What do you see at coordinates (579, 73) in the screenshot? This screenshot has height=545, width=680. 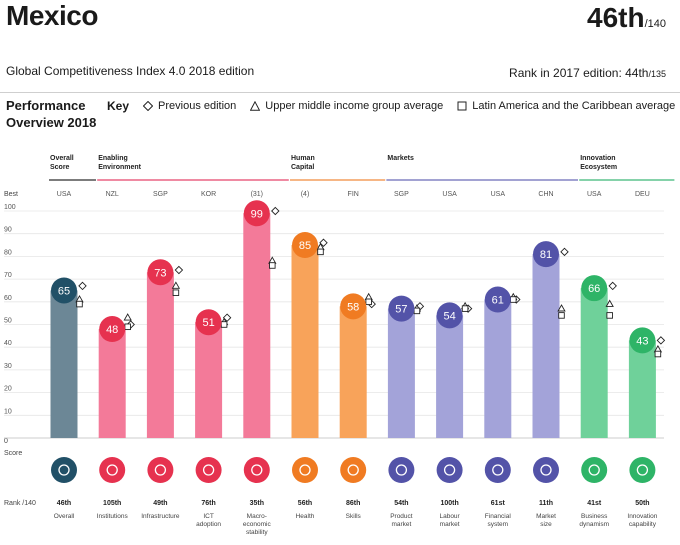 I see `previous-rank-label: Rank in 2017 edition: 44th` at bounding box center [579, 73].